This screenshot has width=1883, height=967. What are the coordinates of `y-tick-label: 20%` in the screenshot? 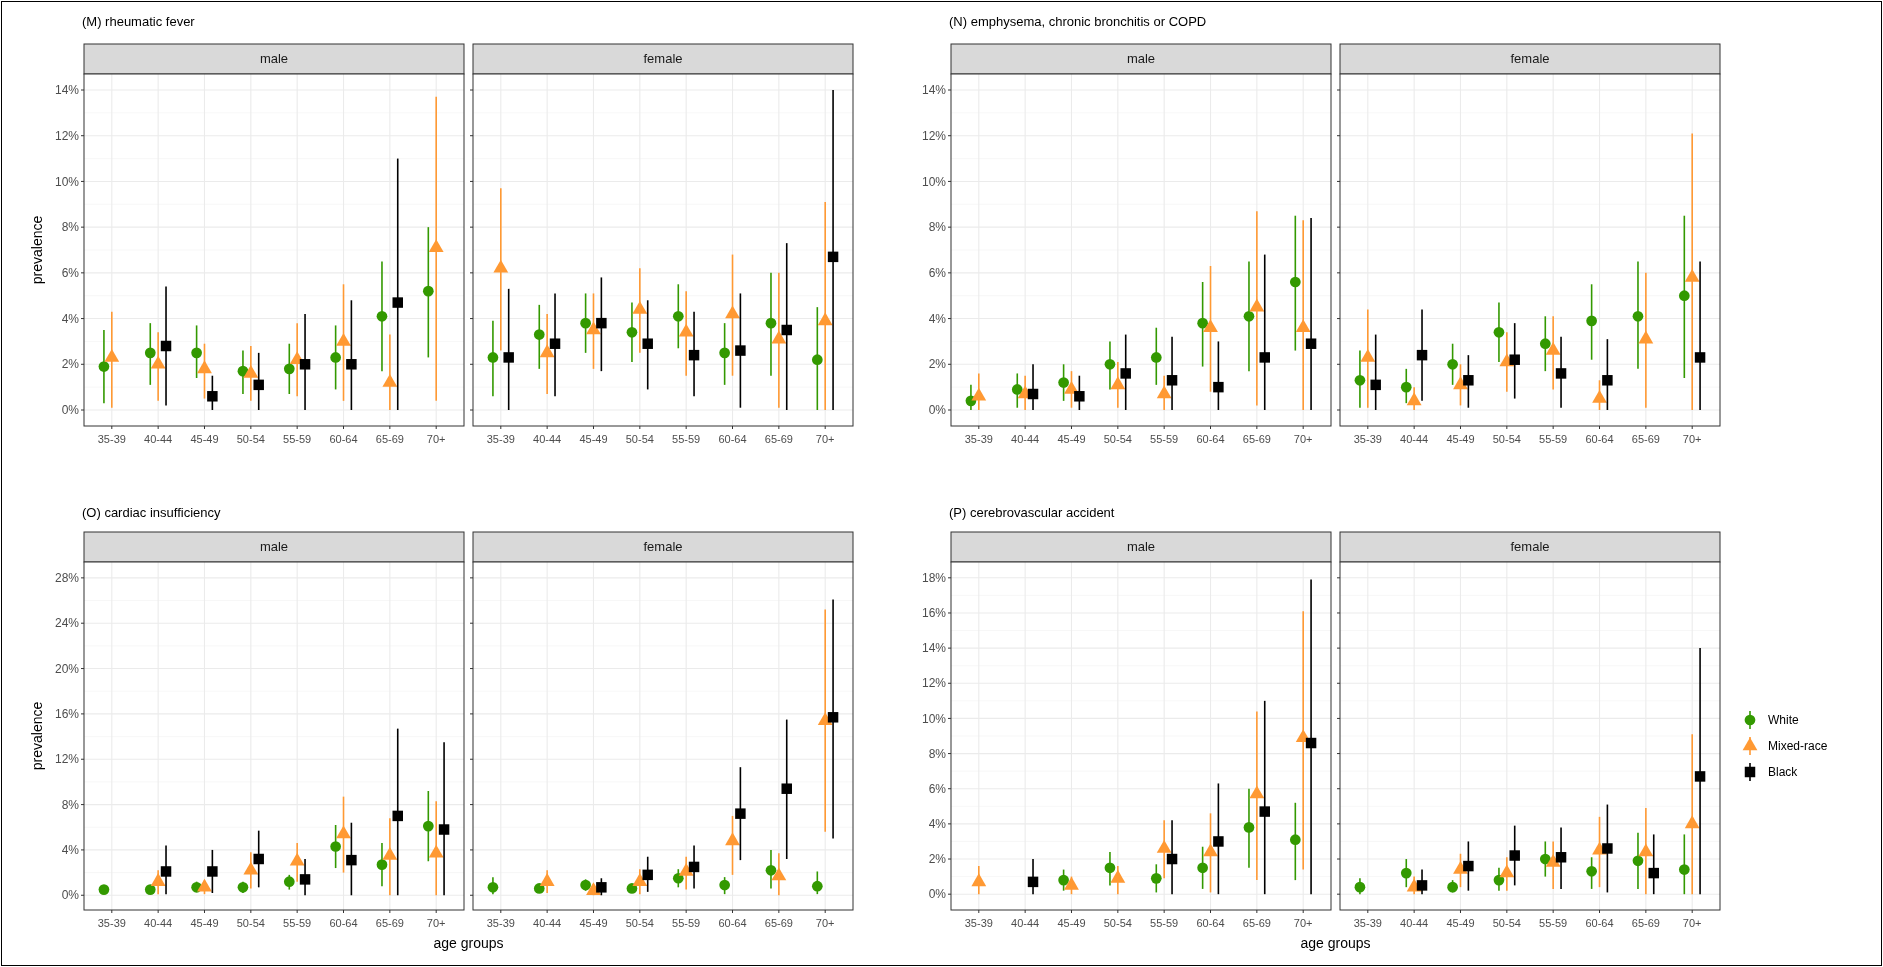 It's located at (67, 668).